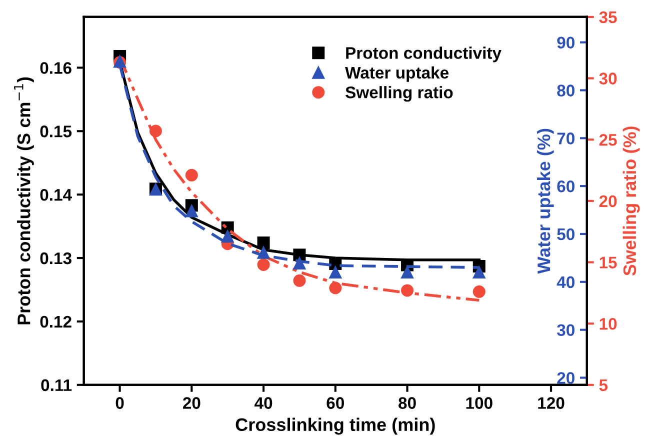 Image resolution: width=650 pixels, height=446 pixels. Describe the element at coordinates (631, 201) in the screenshot. I see `y2-axis-title: Swelling ratio (%)` at that location.